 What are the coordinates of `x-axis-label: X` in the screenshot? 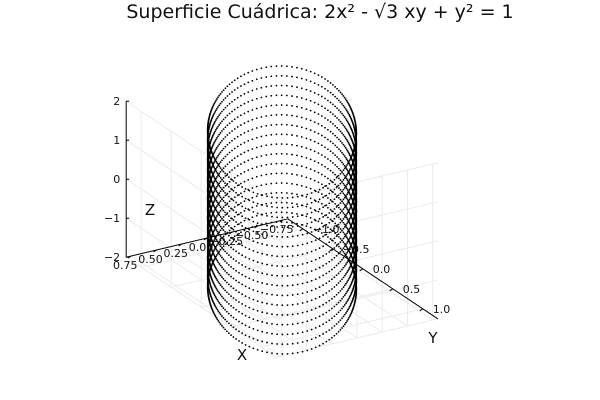 It's located at (242, 355).